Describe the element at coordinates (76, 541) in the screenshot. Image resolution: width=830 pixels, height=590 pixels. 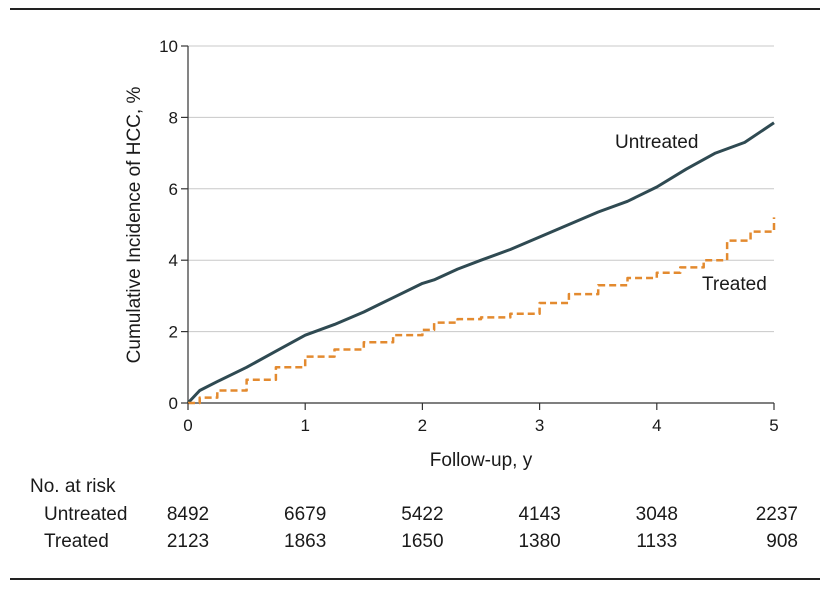
I see `at-risk-row-label: Treated` at that location.